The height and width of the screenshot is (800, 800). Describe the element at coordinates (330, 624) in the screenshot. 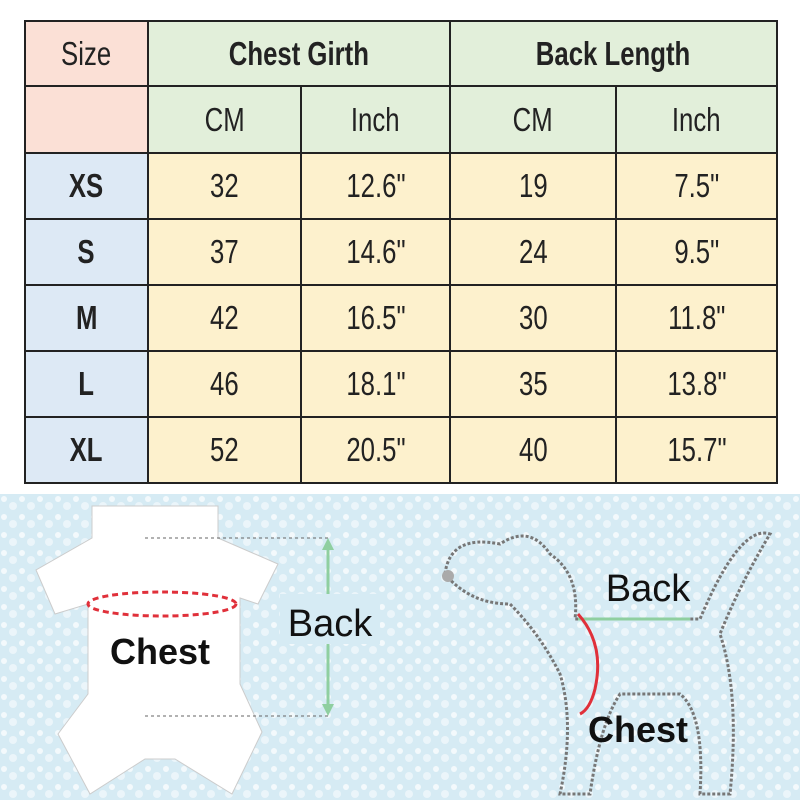

I see `garment-back-label: Back` at that location.